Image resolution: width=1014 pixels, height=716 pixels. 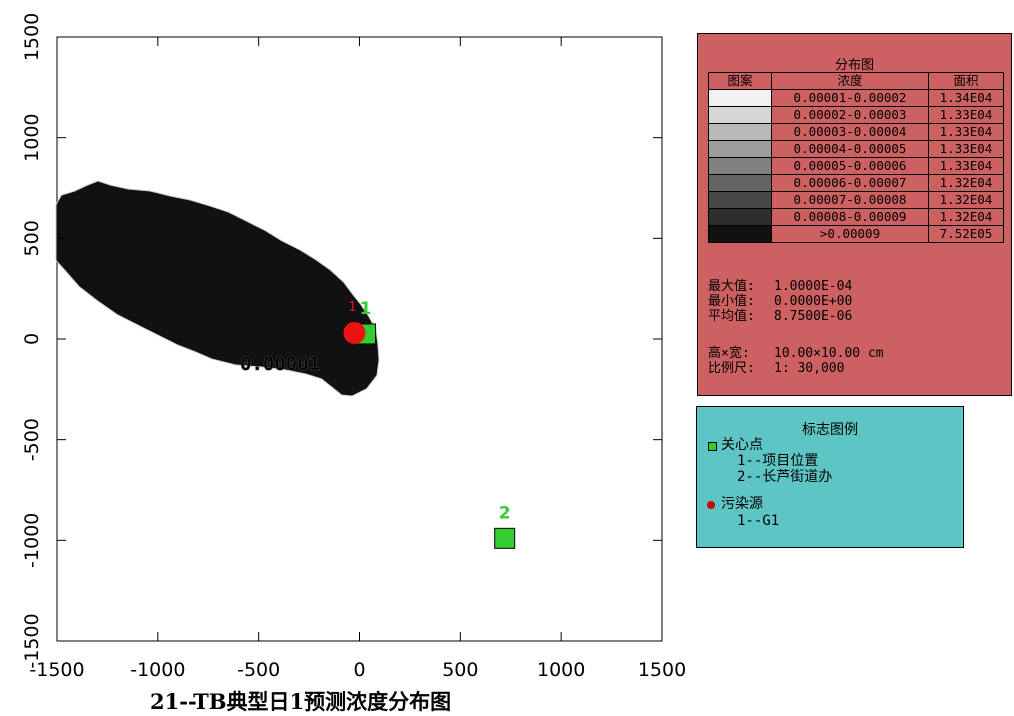 I want to click on poi-marker-label: 2, so click(x=505, y=513).